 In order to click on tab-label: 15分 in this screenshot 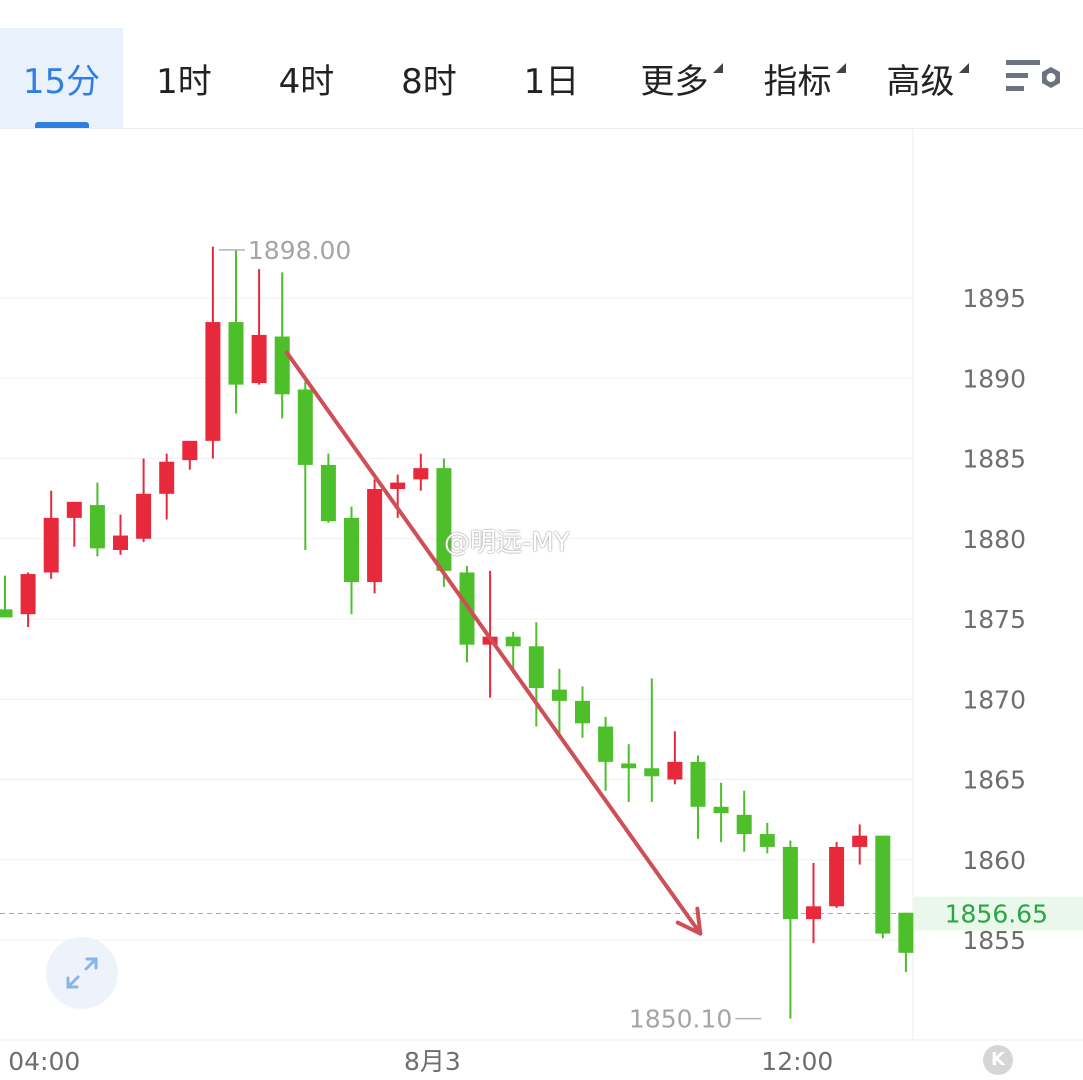, I will do `click(61, 81)`.